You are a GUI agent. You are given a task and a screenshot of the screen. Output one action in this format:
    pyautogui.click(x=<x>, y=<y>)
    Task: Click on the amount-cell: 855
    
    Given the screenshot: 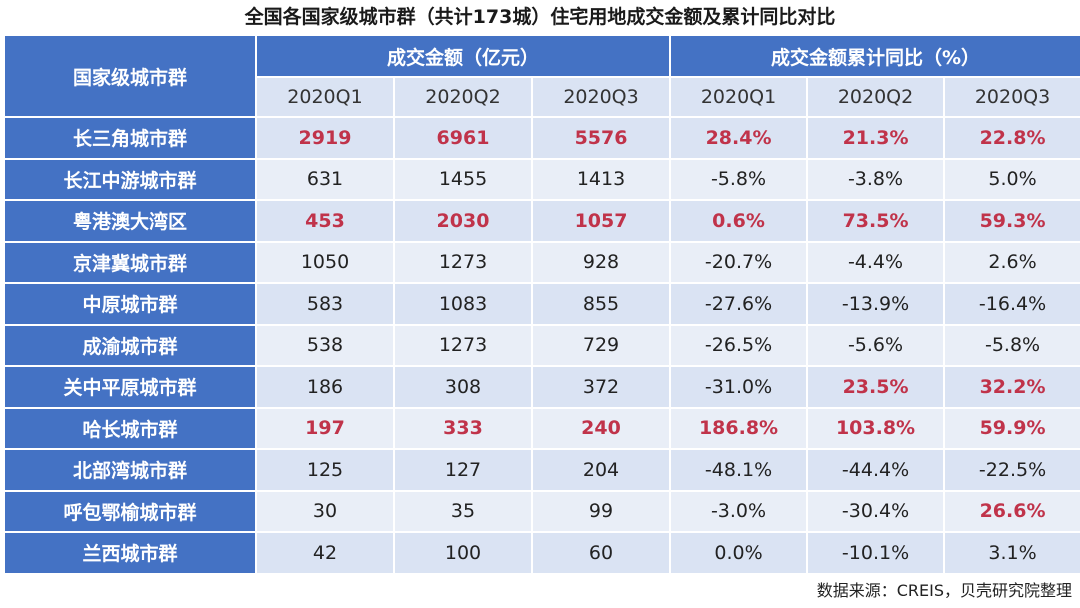 What is the action you would take?
    pyautogui.click(x=601, y=304)
    